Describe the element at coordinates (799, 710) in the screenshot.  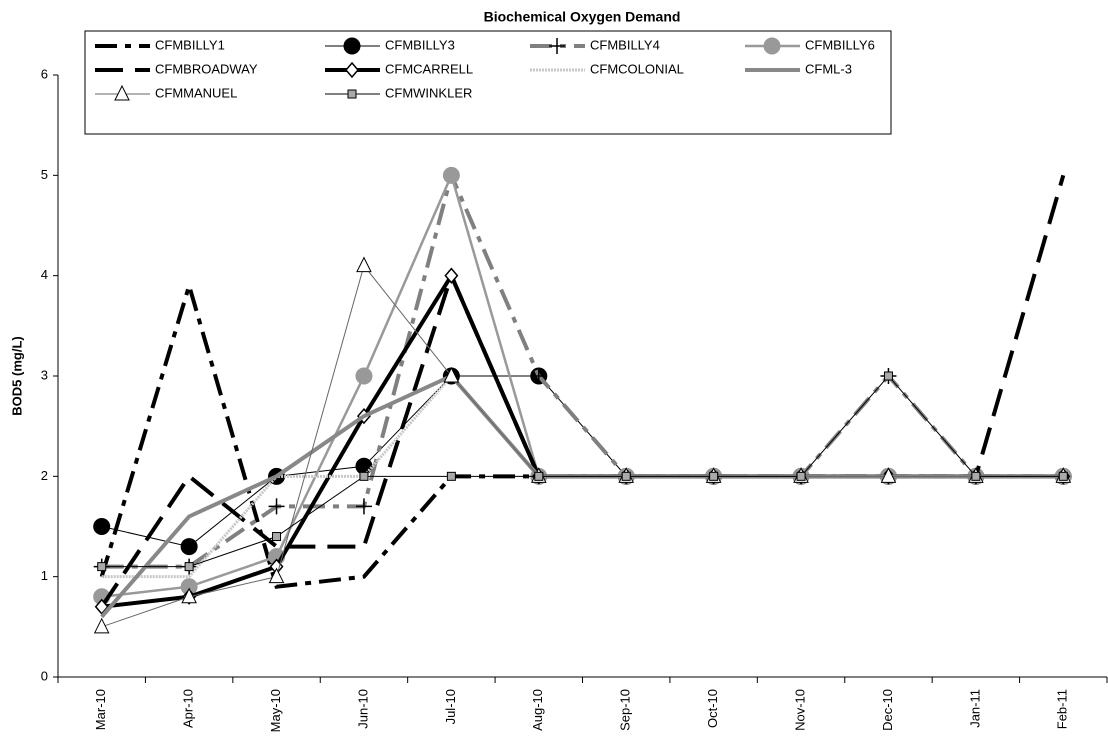
I see `x-tick-label: Nov-10` at that location.